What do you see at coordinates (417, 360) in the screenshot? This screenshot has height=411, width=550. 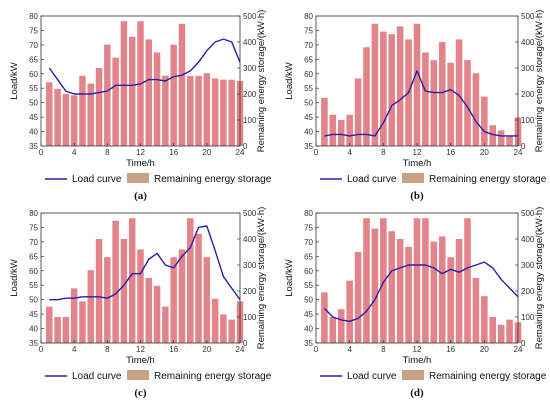 I see `x-axis-label: Time/h` at bounding box center [417, 360].